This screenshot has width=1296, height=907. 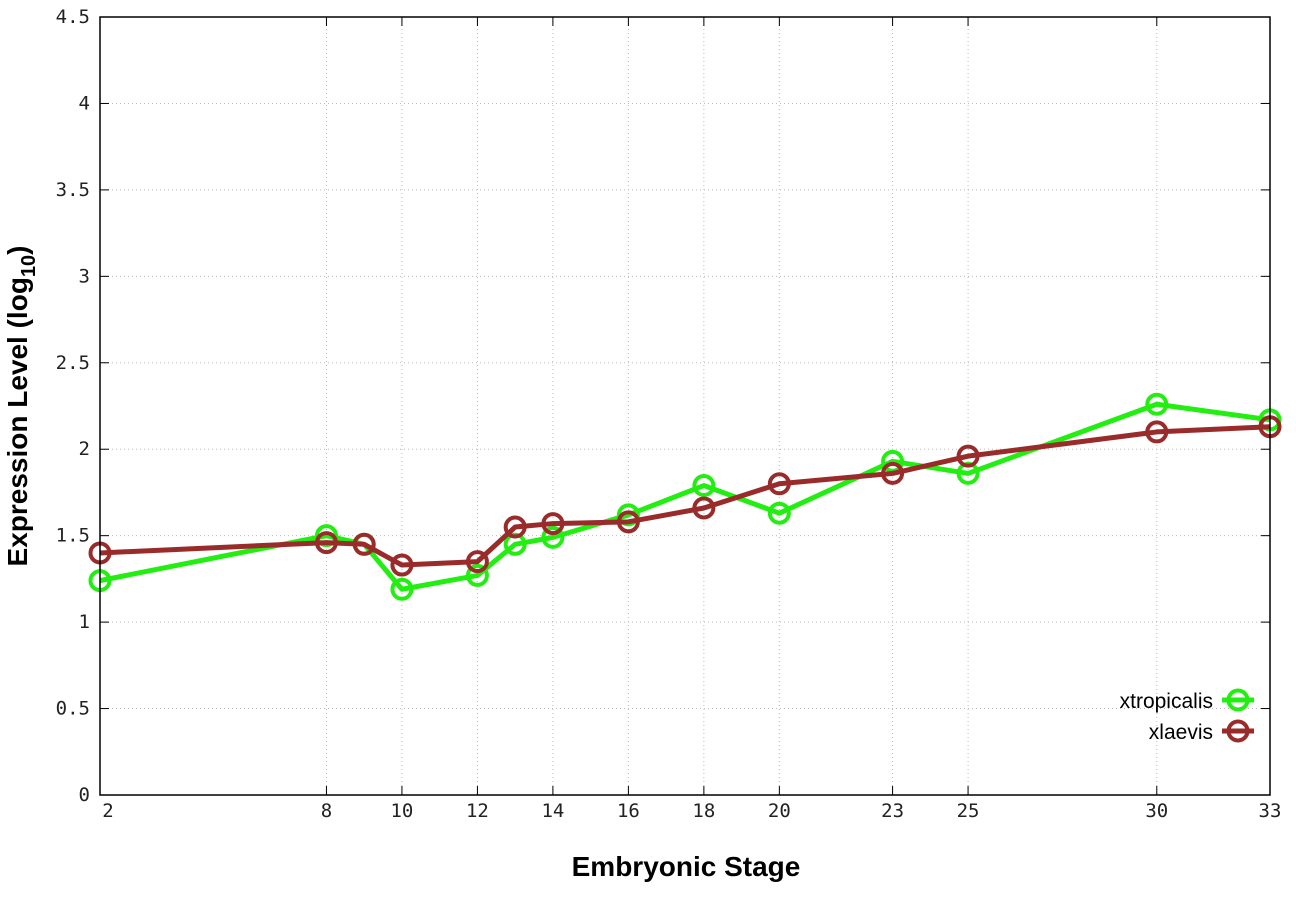 What do you see at coordinates (73, 363) in the screenshot?
I see `y-tick-label: 2.5` at bounding box center [73, 363].